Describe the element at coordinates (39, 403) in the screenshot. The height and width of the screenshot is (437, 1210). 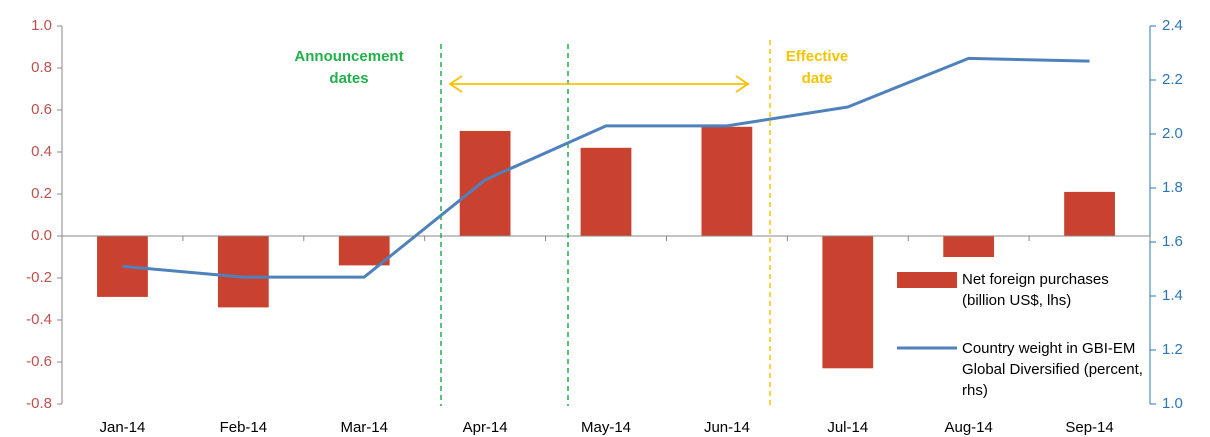
I see `y-tick-label: -0.8` at that location.